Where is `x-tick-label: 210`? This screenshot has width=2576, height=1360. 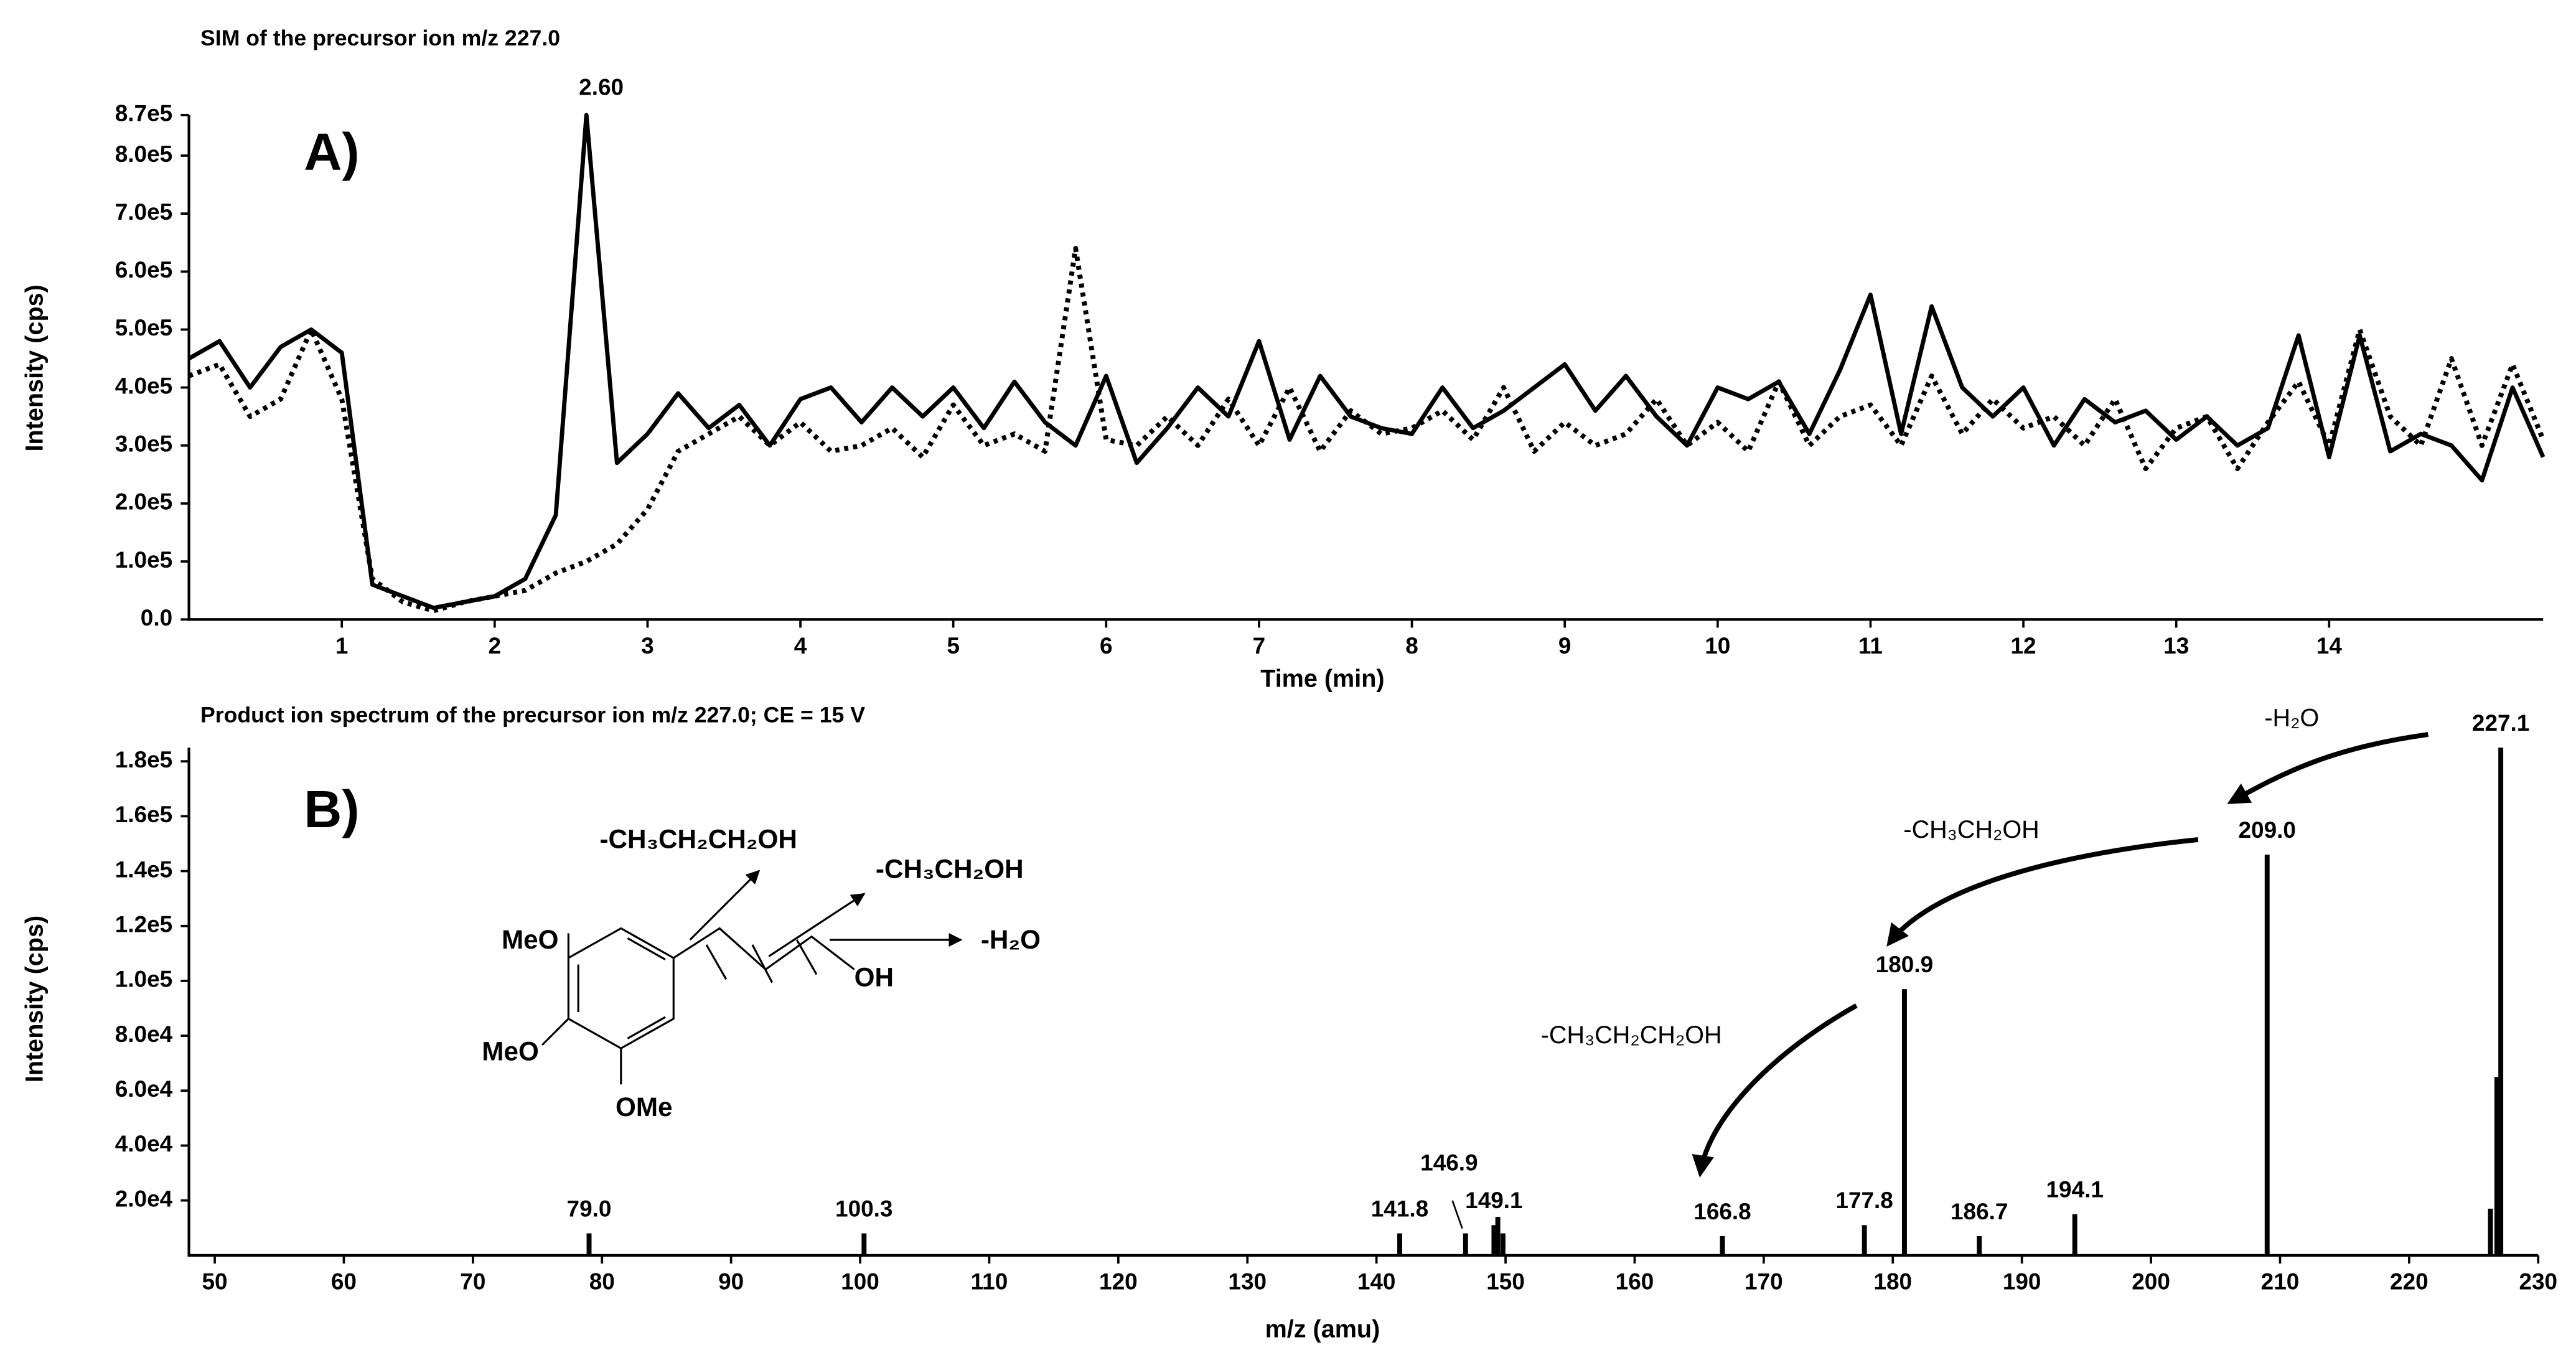
x-tick-label: 210 is located at coordinates (2280, 1281).